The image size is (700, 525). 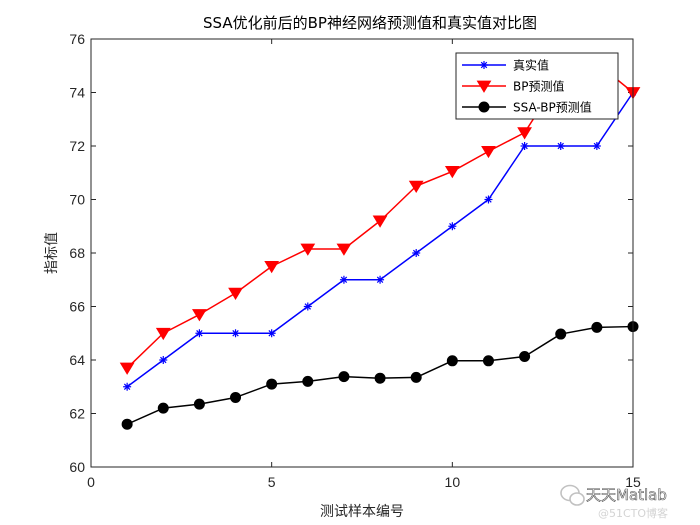 I want to click on legend-label: BP预测值, so click(x=538, y=86).